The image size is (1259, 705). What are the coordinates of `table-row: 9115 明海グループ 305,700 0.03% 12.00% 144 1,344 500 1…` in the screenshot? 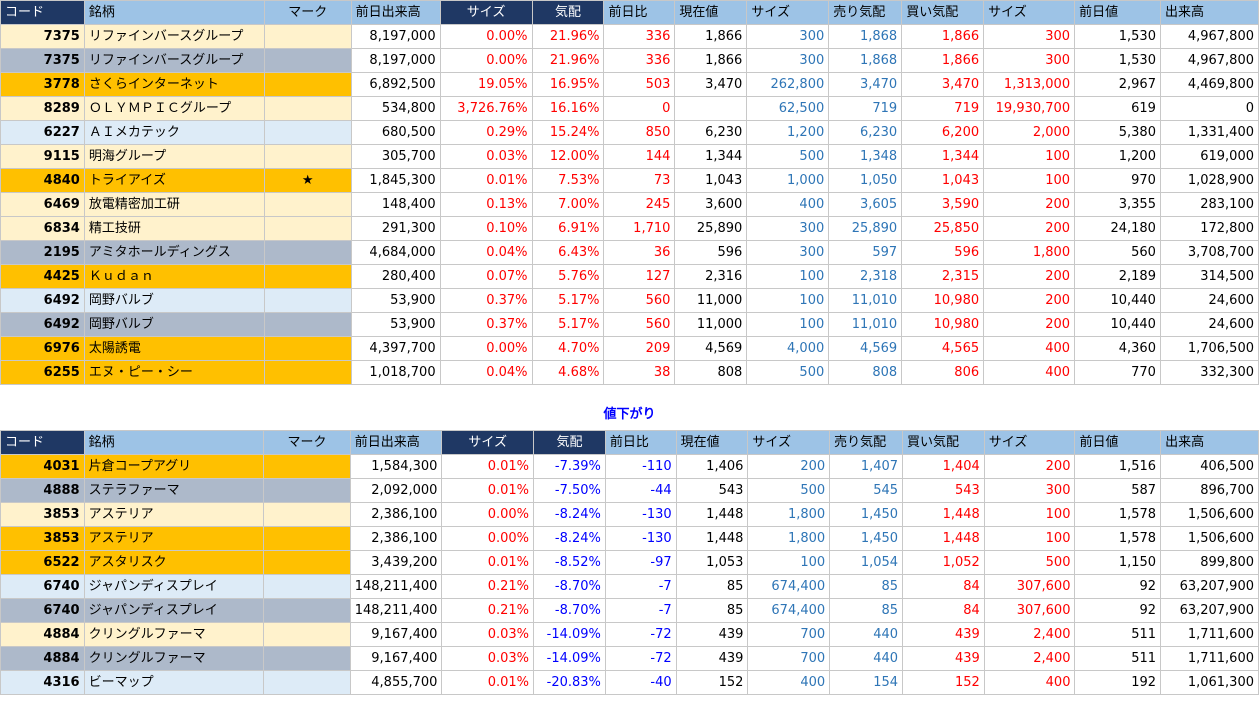 It's located at (629, 156).